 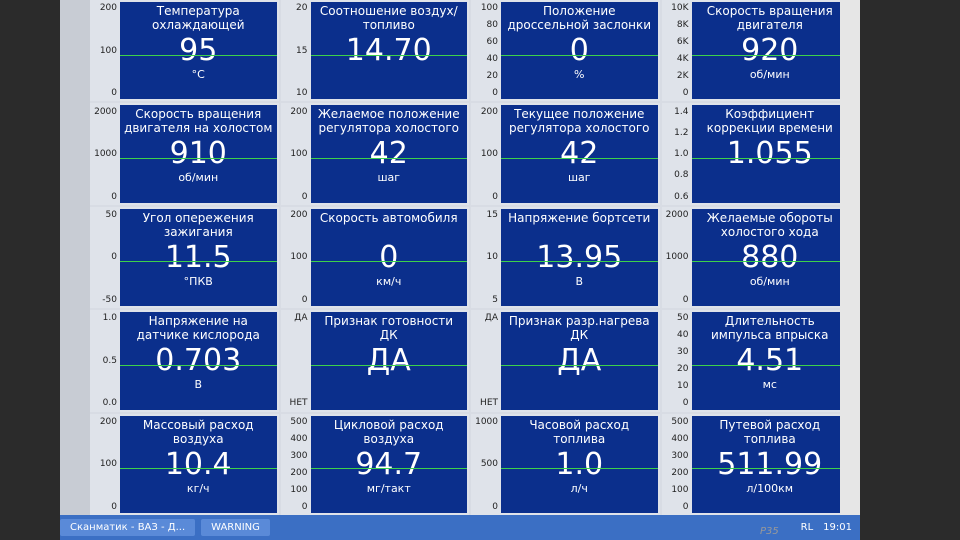 I want to click on gauge-value: 14.70, so click(x=388, y=50).